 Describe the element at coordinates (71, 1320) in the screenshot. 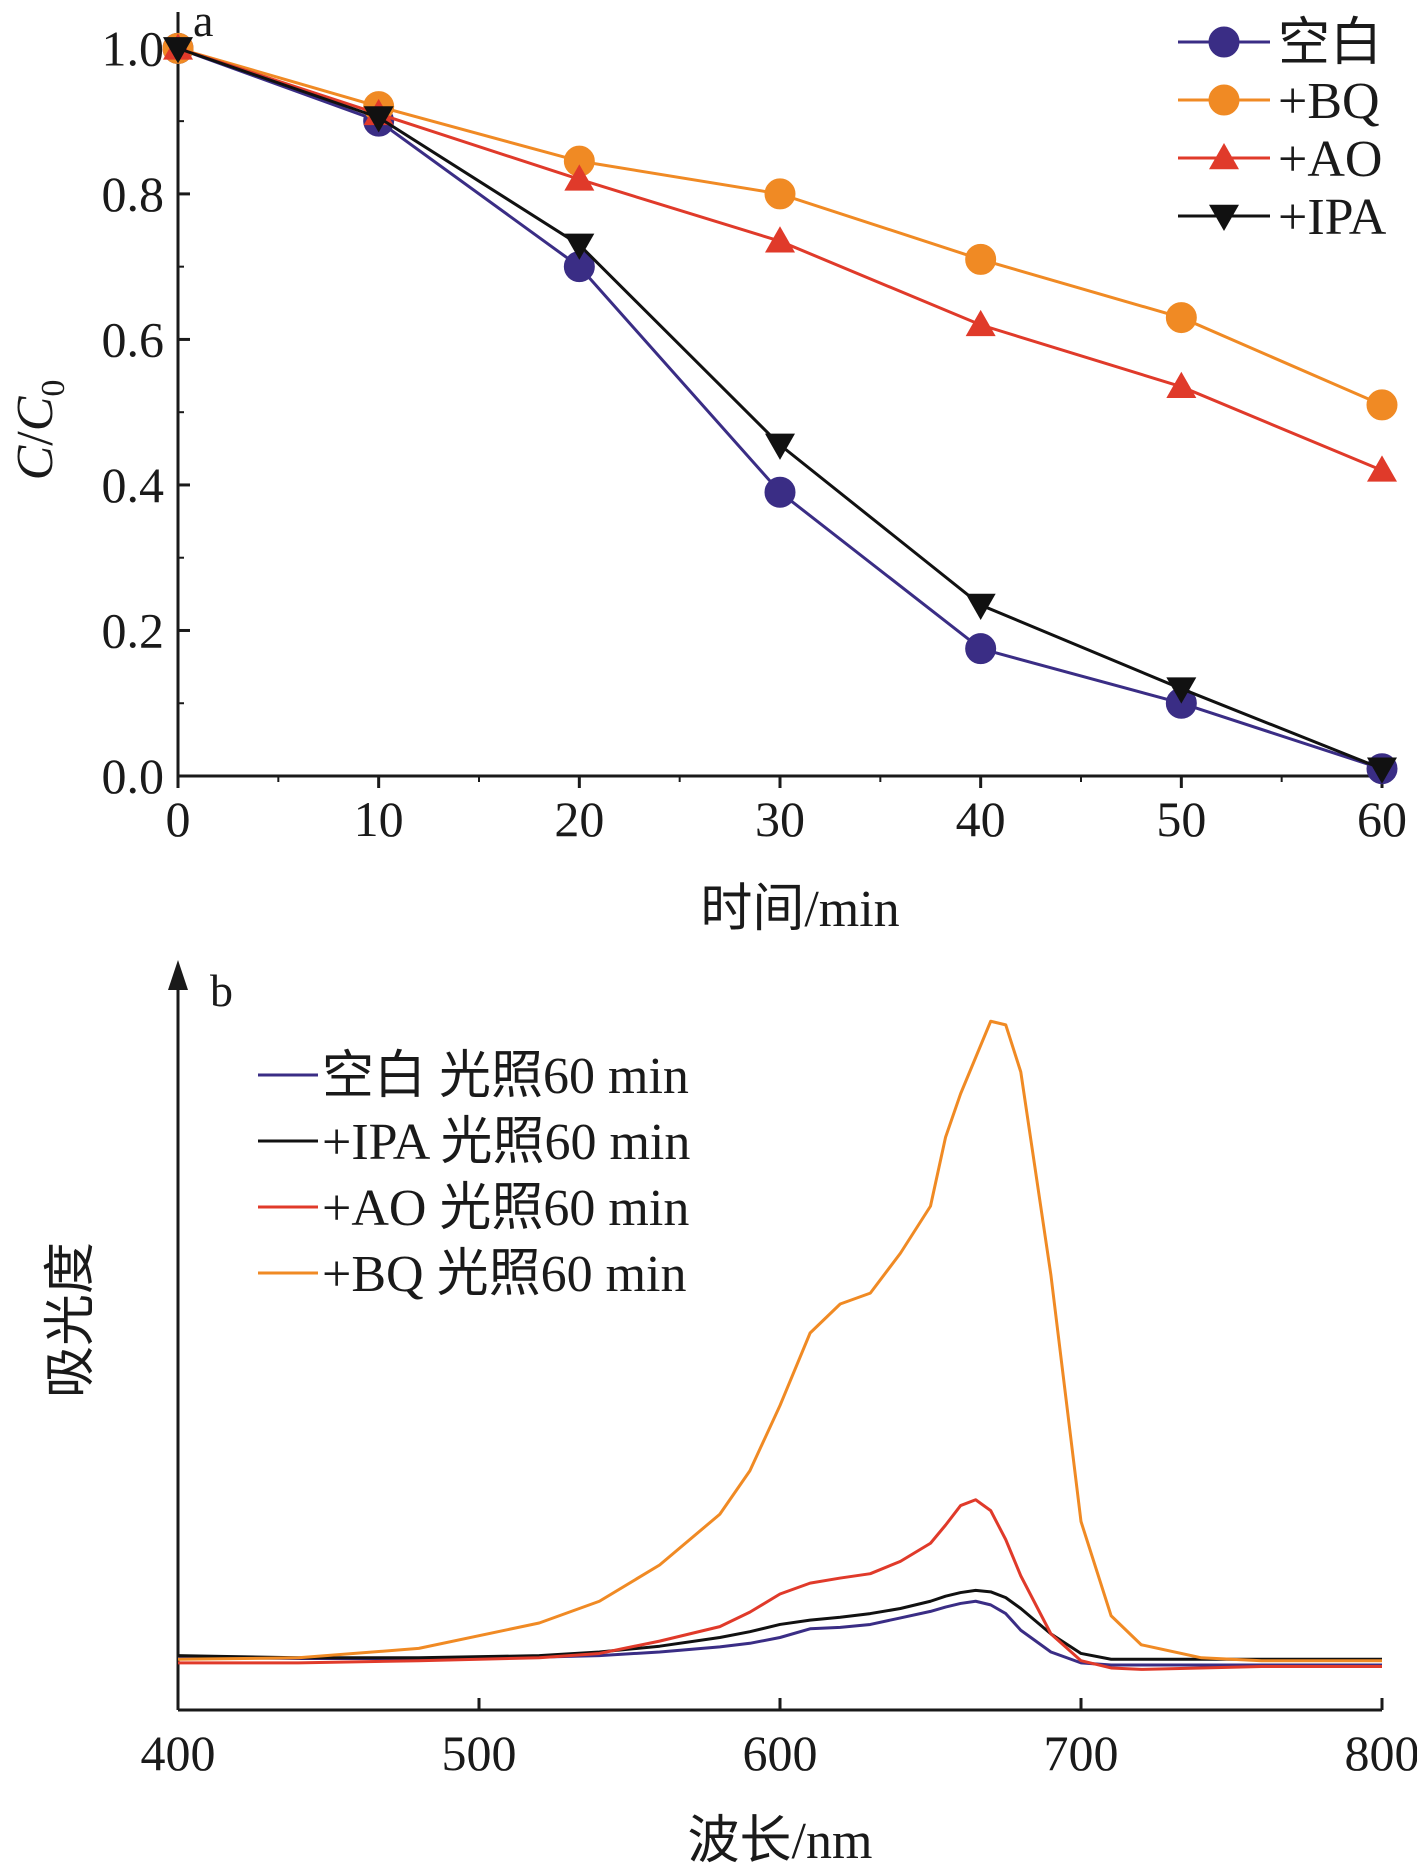

I see `panel-b-y-label: 吸光度` at that location.